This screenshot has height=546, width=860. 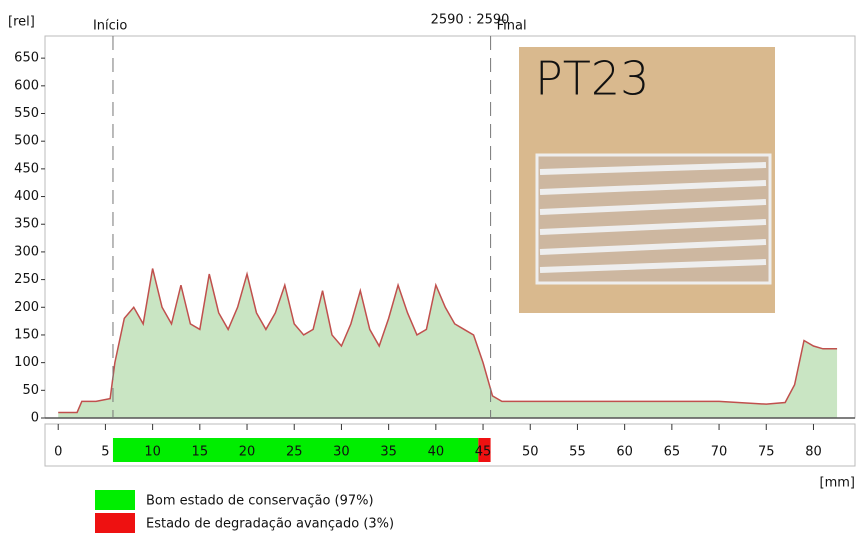 What do you see at coordinates (26, 307) in the screenshot?
I see `y-tick-label: 200` at bounding box center [26, 307].